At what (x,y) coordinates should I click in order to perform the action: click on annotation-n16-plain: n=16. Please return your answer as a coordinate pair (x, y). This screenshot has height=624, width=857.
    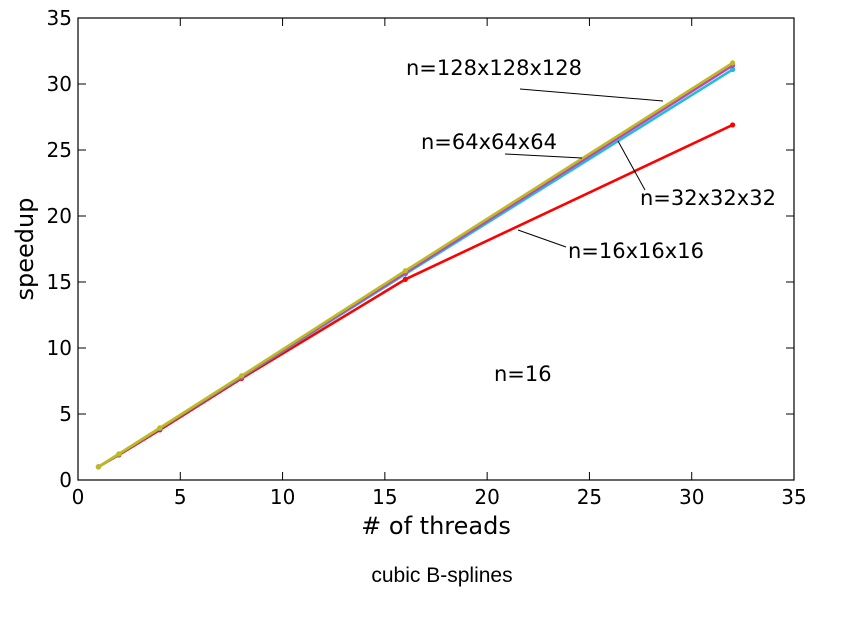
    Looking at the image, I should click on (523, 374).